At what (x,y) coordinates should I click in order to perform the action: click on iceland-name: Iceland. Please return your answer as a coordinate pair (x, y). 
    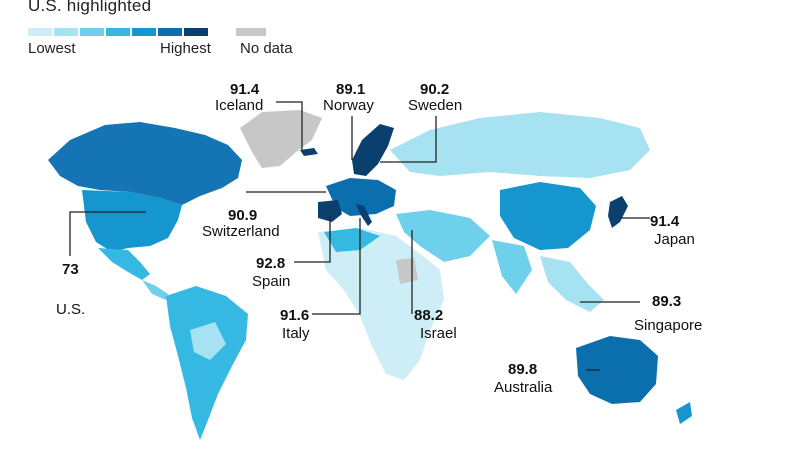
    Looking at the image, I should click on (239, 105).